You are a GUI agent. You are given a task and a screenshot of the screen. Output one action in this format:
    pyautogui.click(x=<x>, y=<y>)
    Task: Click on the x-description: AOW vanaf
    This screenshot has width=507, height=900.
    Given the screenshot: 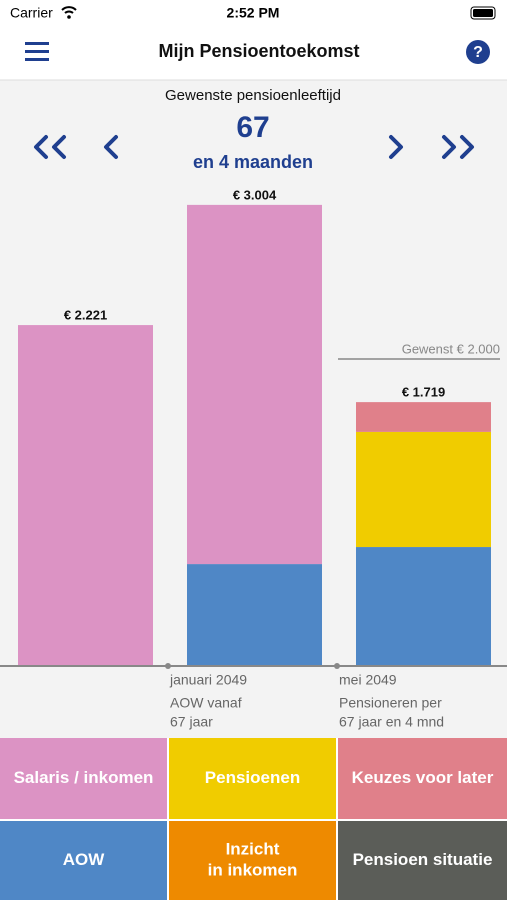 What is the action you would take?
    pyautogui.click(x=206, y=703)
    